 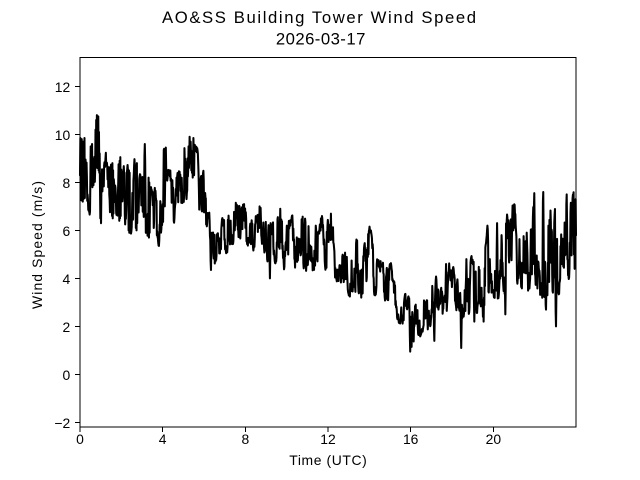 I want to click on svg-text: 20, so click(x=494, y=439).